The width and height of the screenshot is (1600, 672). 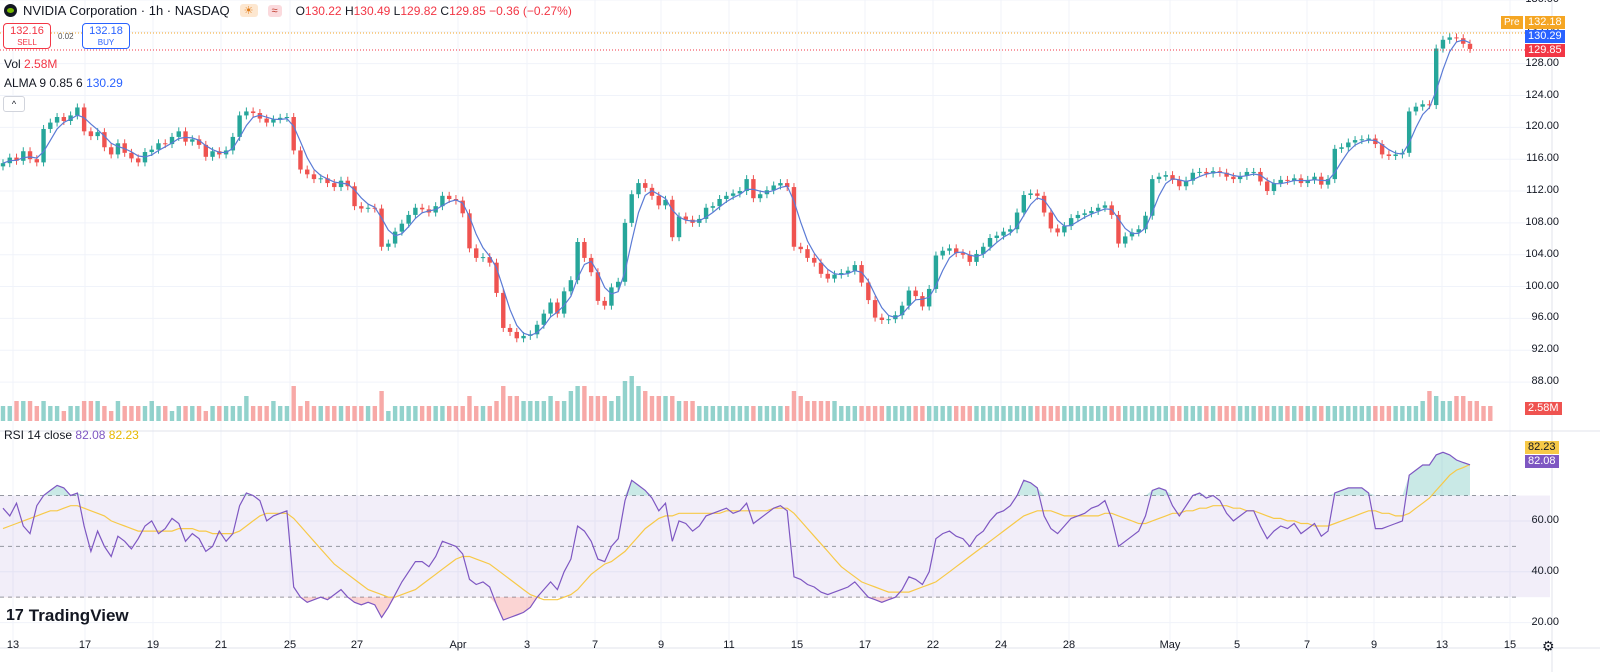 What do you see at coordinates (106, 31) in the screenshot?
I see `buy-price: 132.18` at bounding box center [106, 31].